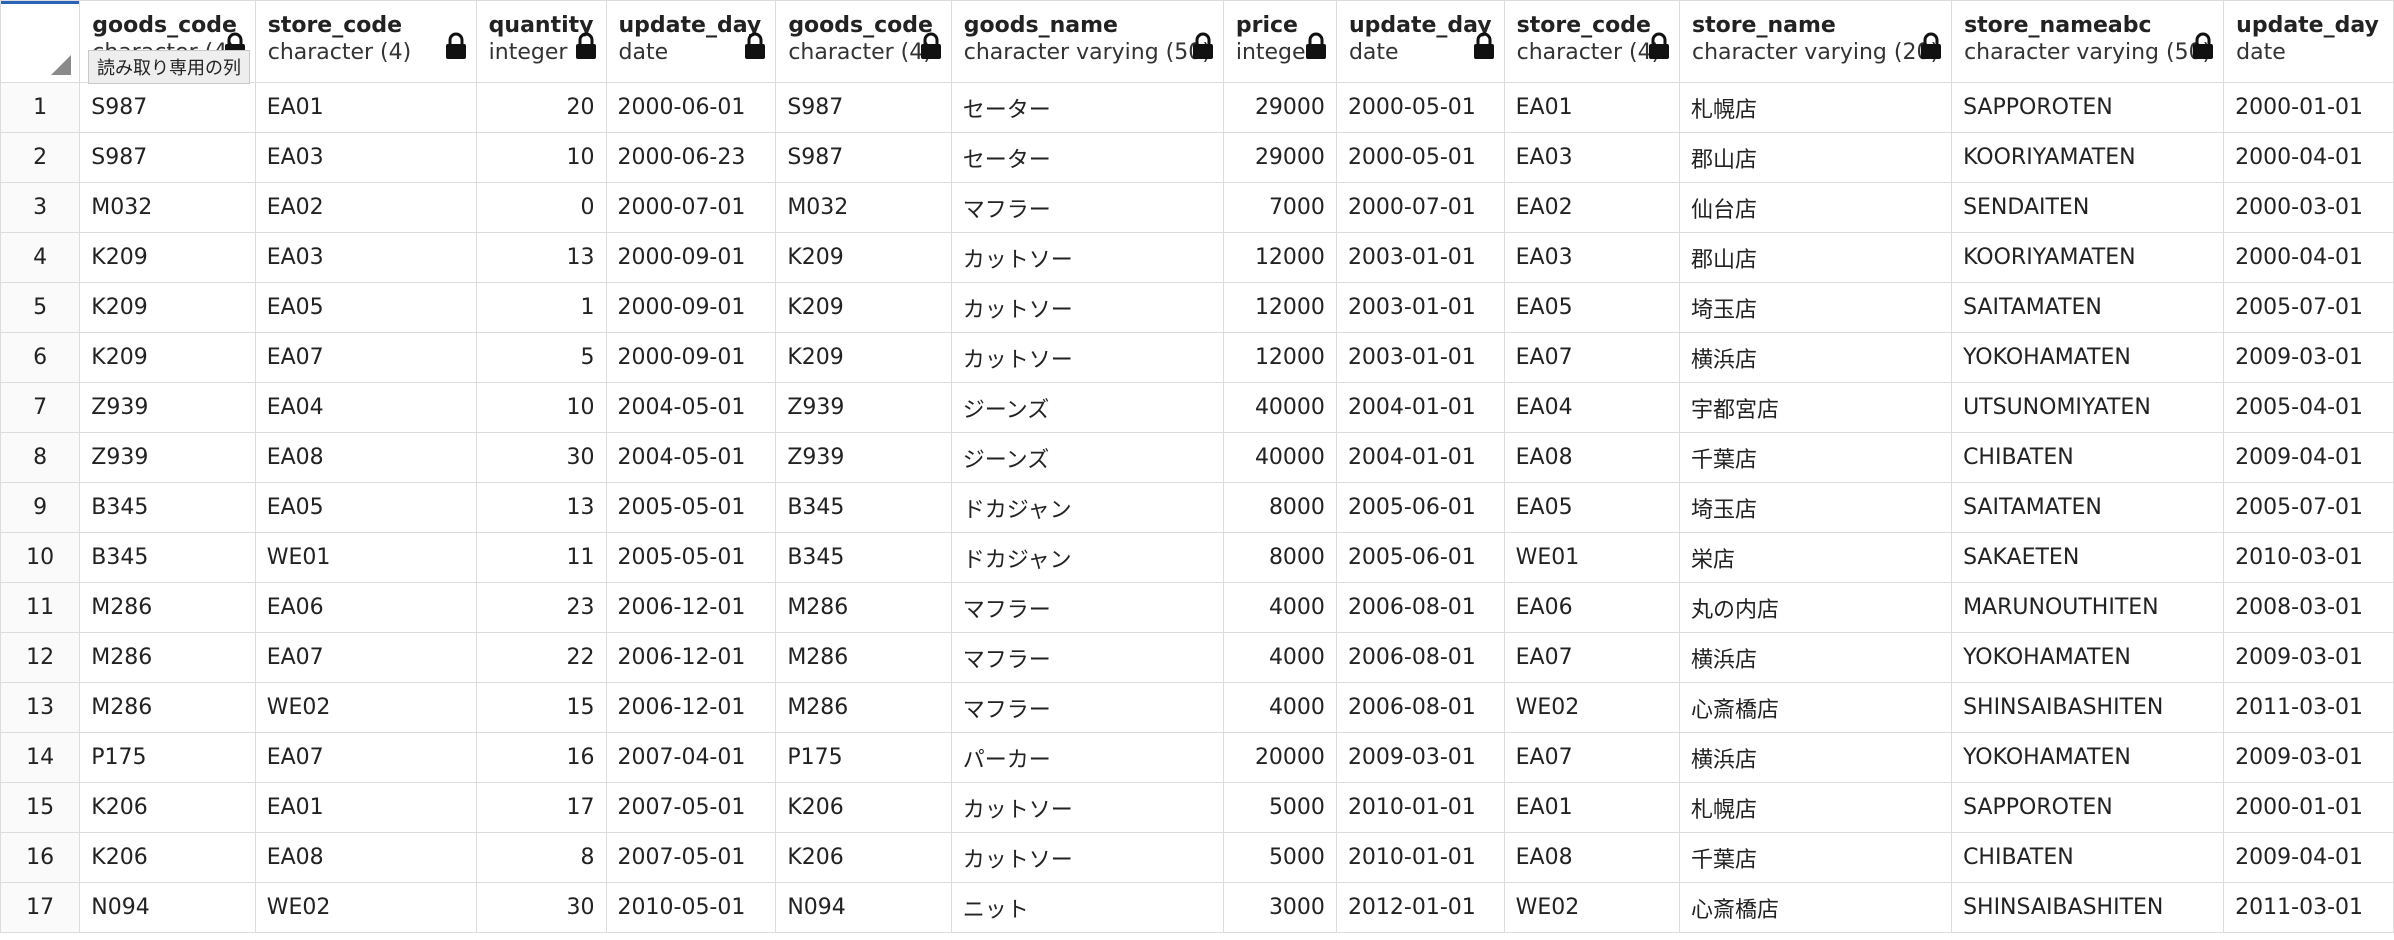 Image resolution: width=2394 pixels, height=940 pixels. What do you see at coordinates (1279, 507) in the screenshot?
I see `cell-price: 8000` at bounding box center [1279, 507].